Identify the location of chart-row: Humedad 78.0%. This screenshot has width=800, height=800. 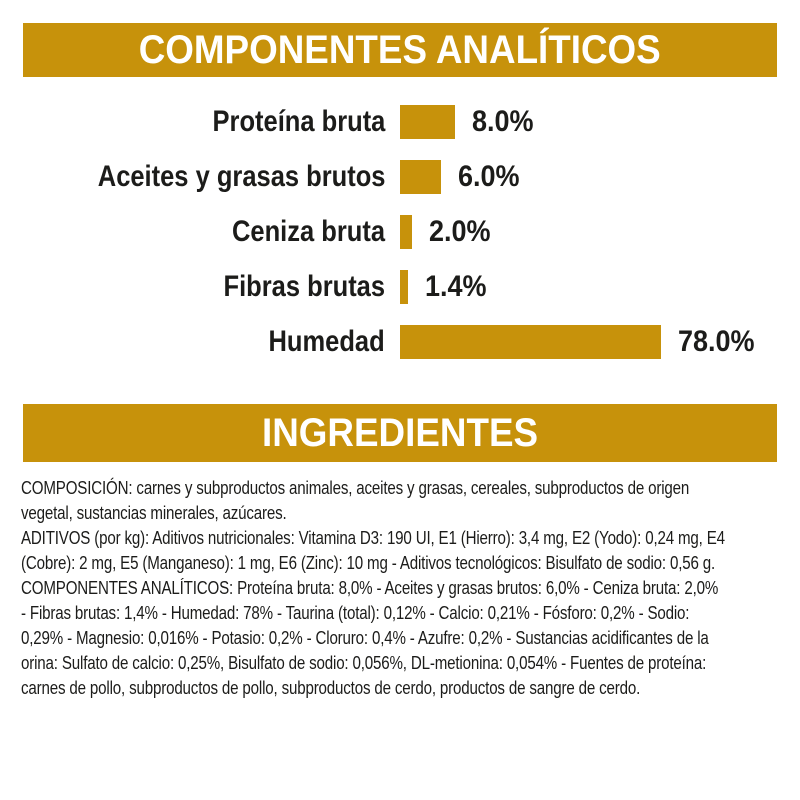
(400, 341).